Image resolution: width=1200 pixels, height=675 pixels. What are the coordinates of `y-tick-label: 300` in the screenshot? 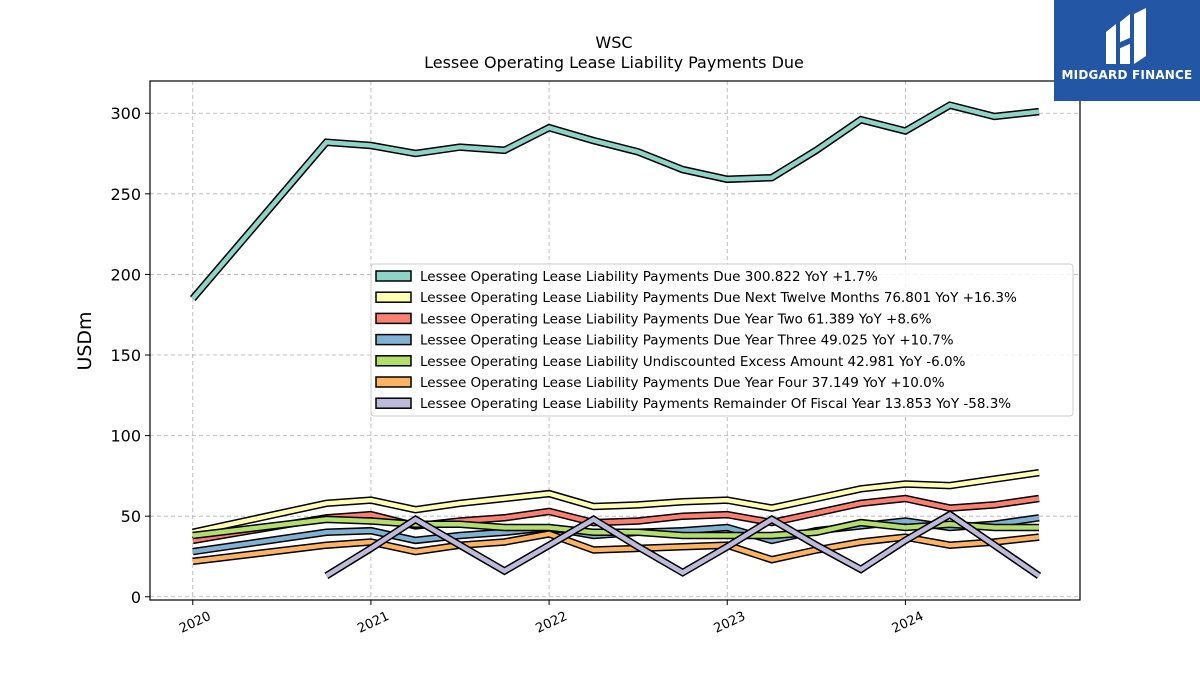 It's located at (125, 113).